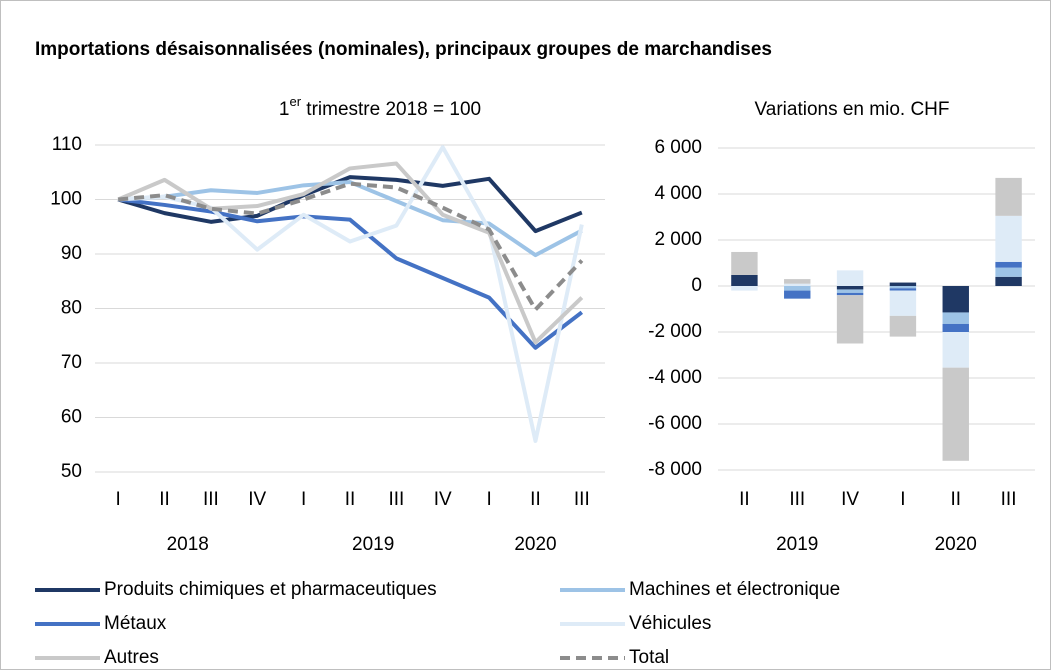 This screenshot has height=670, width=1051. What do you see at coordinates (391, 109) in the screenshot?
I see `subtitle-part: trimestre 2018 = 100` at bounding box center [391, 109].